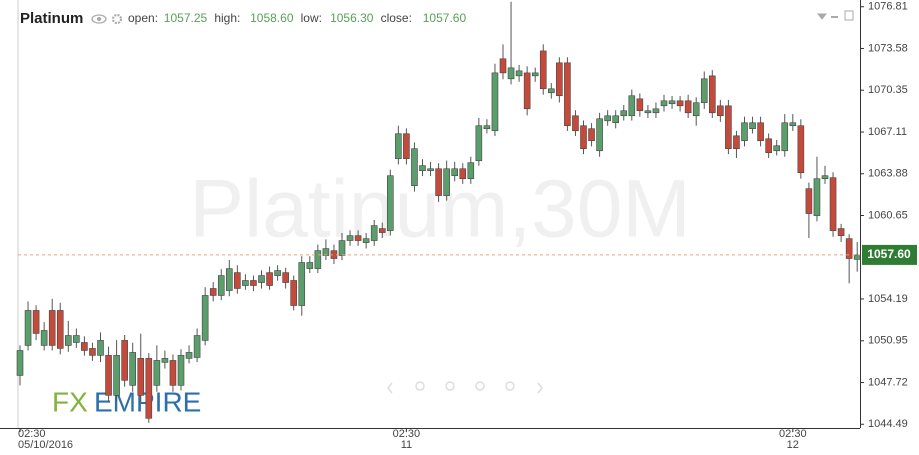 This screenshot has width=919, height=455. What do you see at coordinates (793, 434) in the screenshot?
I see `x-tick-label: 02:30` at bounding box center [793, 434].